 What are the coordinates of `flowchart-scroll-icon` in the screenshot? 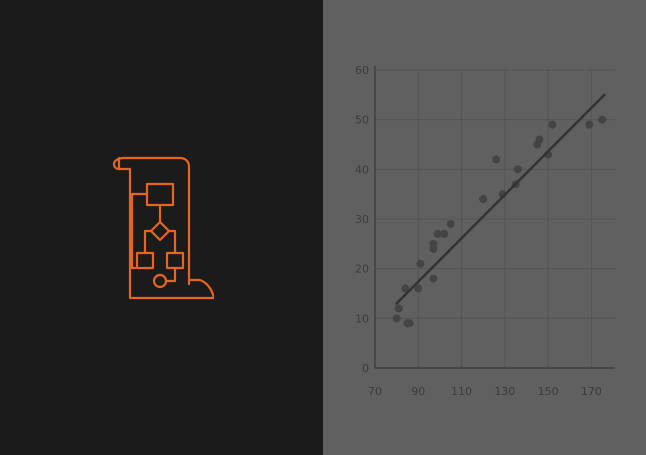 It's located at (163, 228).